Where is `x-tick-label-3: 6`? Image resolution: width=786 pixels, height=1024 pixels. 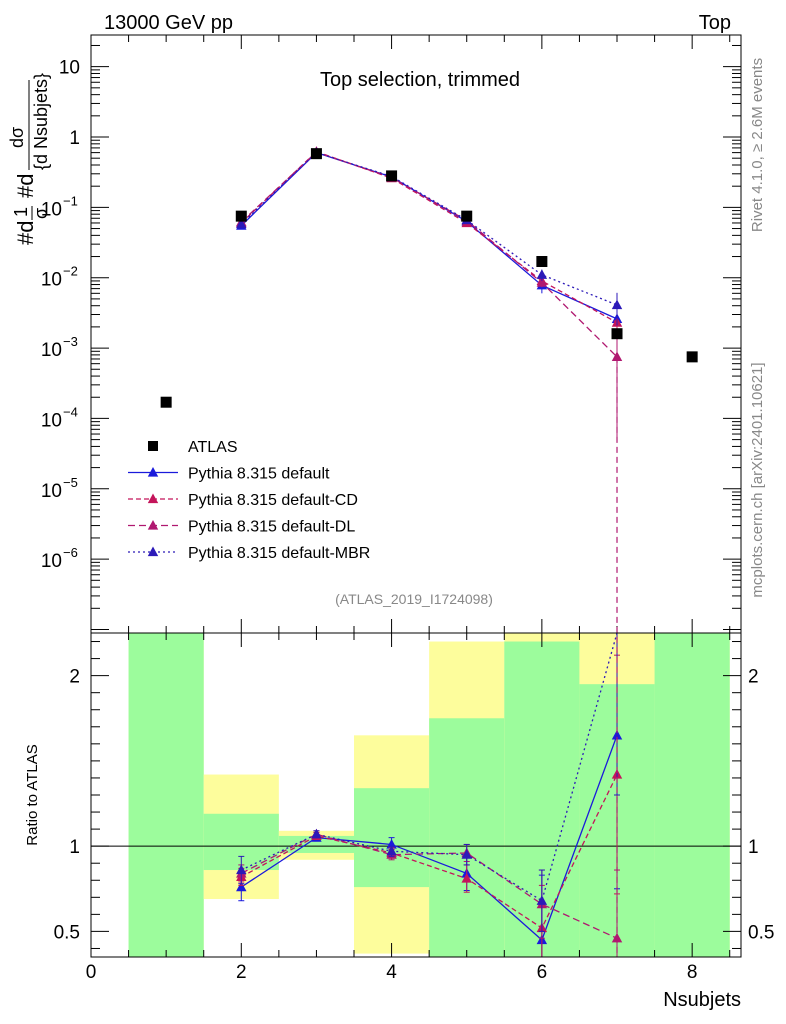
x-tick-label-3: 6 is located at coordinates (542, 972).